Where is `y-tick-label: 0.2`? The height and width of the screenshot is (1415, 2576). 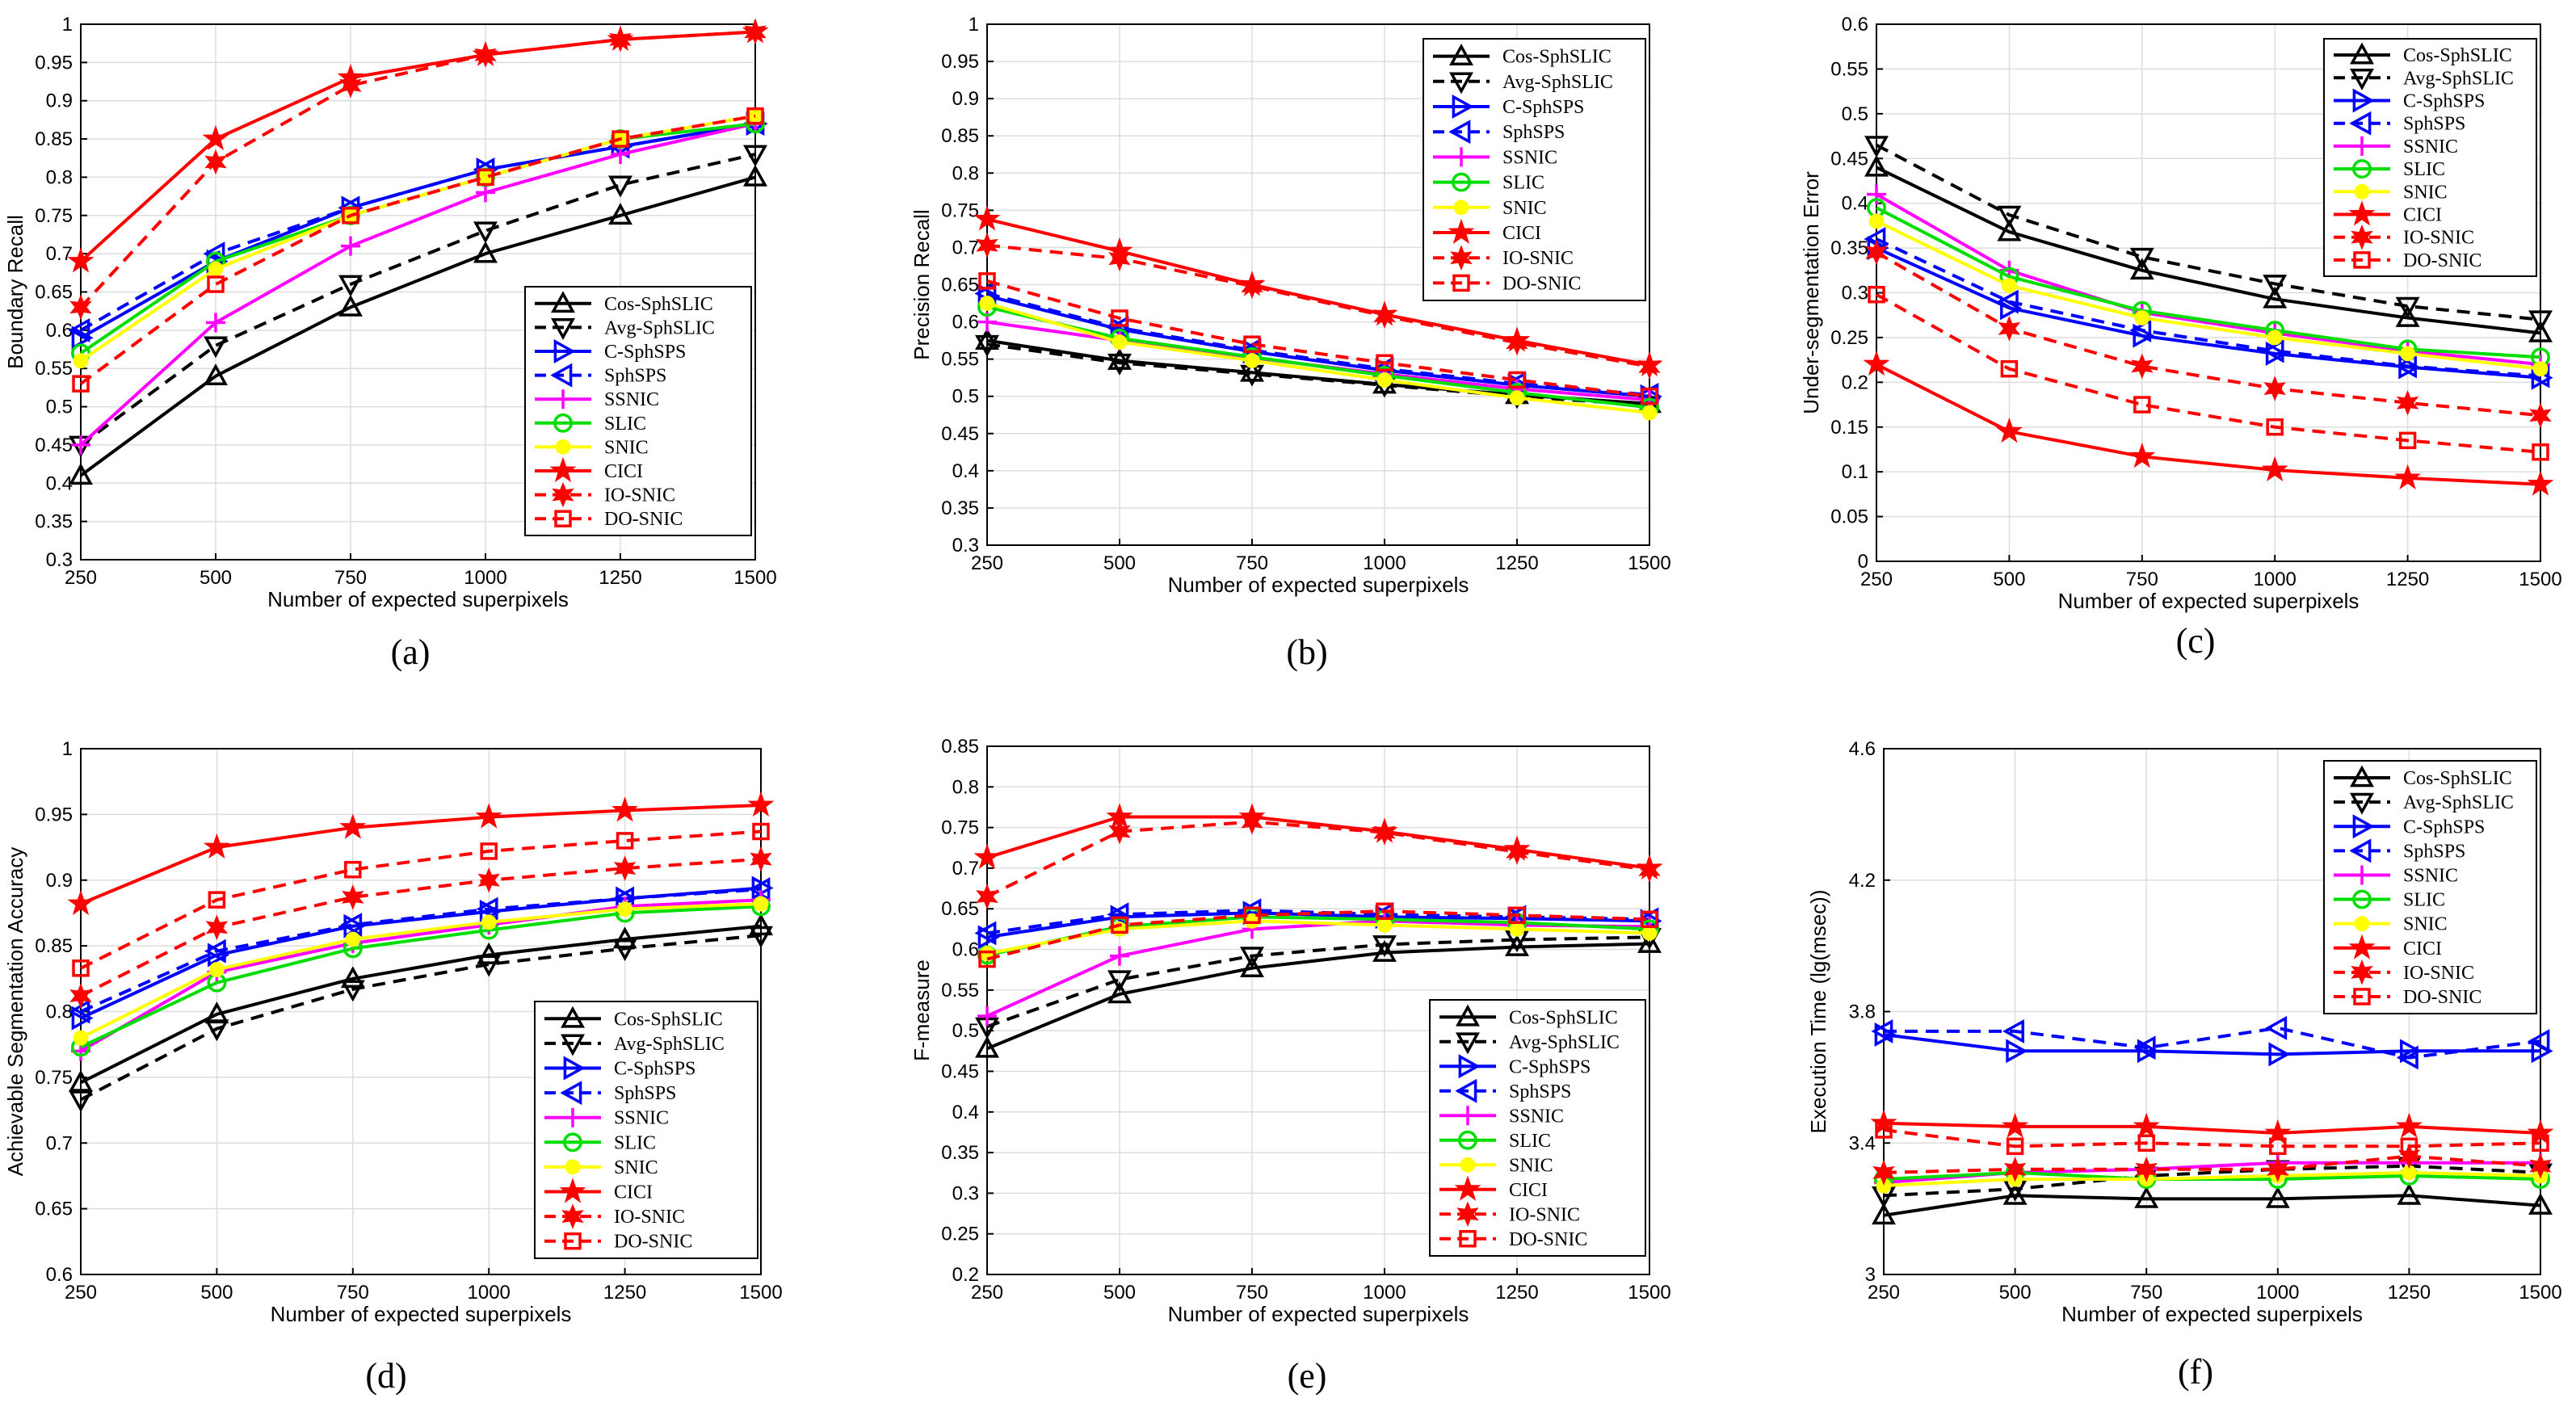
y-tick-label: 0.2 is located at coordinates (1855, 382).